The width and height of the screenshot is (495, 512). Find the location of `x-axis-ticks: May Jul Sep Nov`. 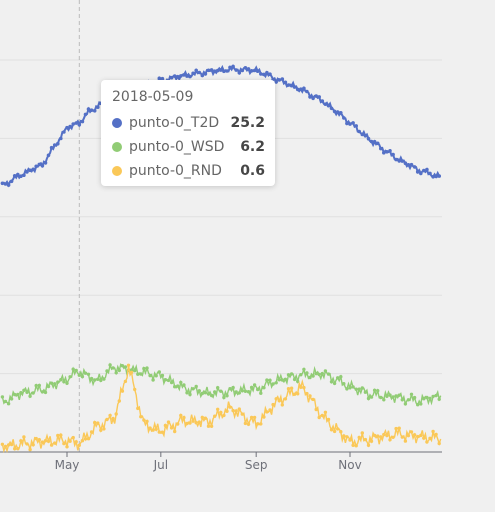

x-axis-ticks: May Jul Sep Nov is located at coordinates (208, 462).